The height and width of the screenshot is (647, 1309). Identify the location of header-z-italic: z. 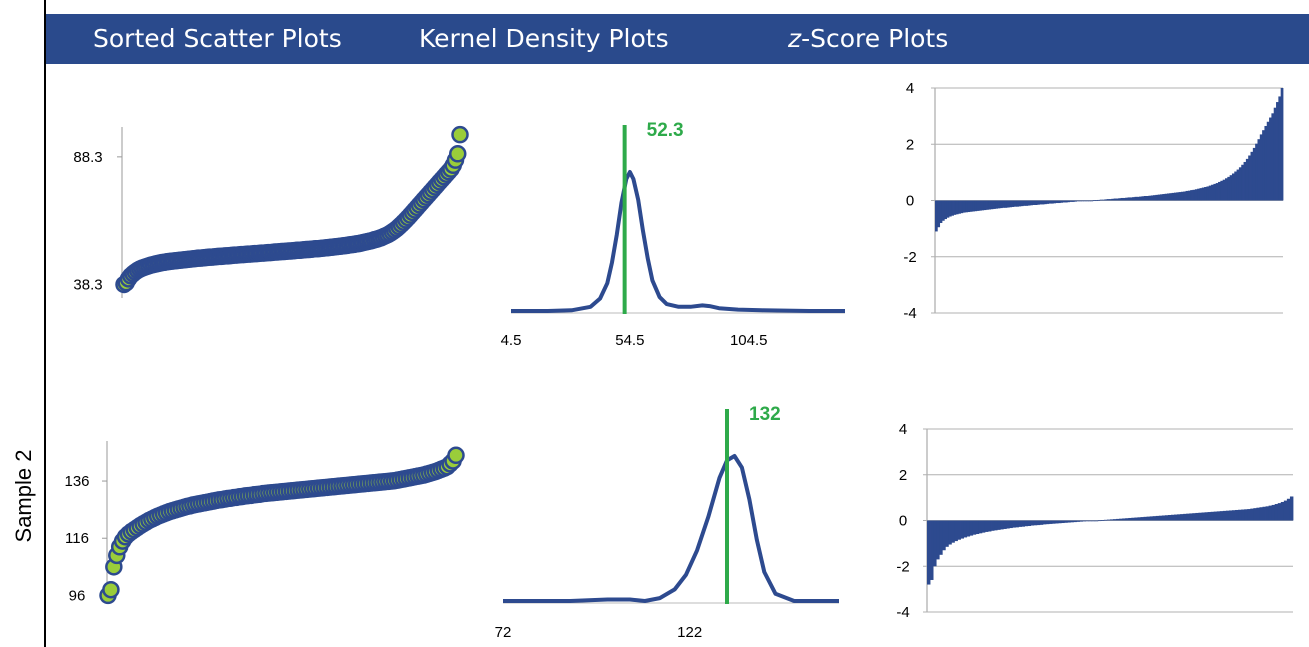
(795, 38).